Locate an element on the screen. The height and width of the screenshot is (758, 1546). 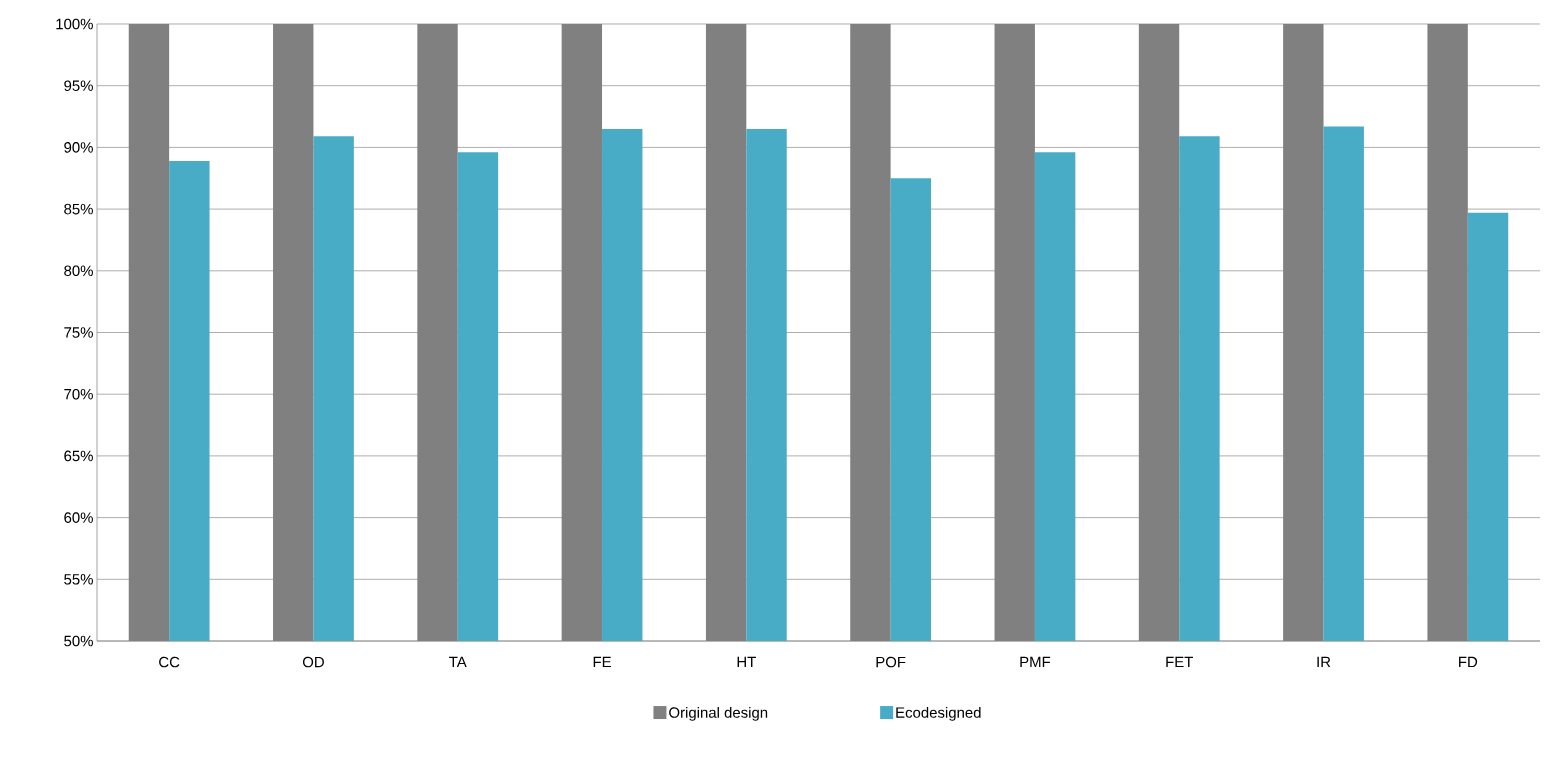
y-tick-label: 85% is located at coordinates (78, 209).